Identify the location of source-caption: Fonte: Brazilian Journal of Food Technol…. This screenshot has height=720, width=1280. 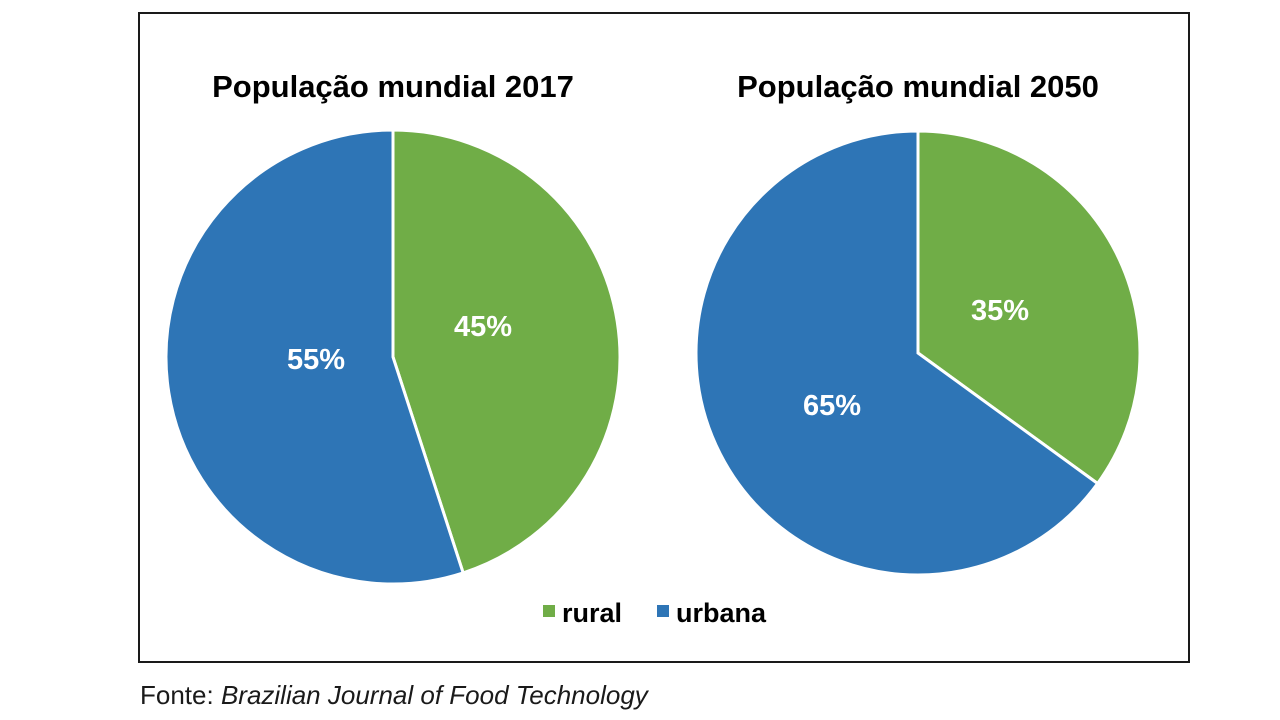
(394, 695).